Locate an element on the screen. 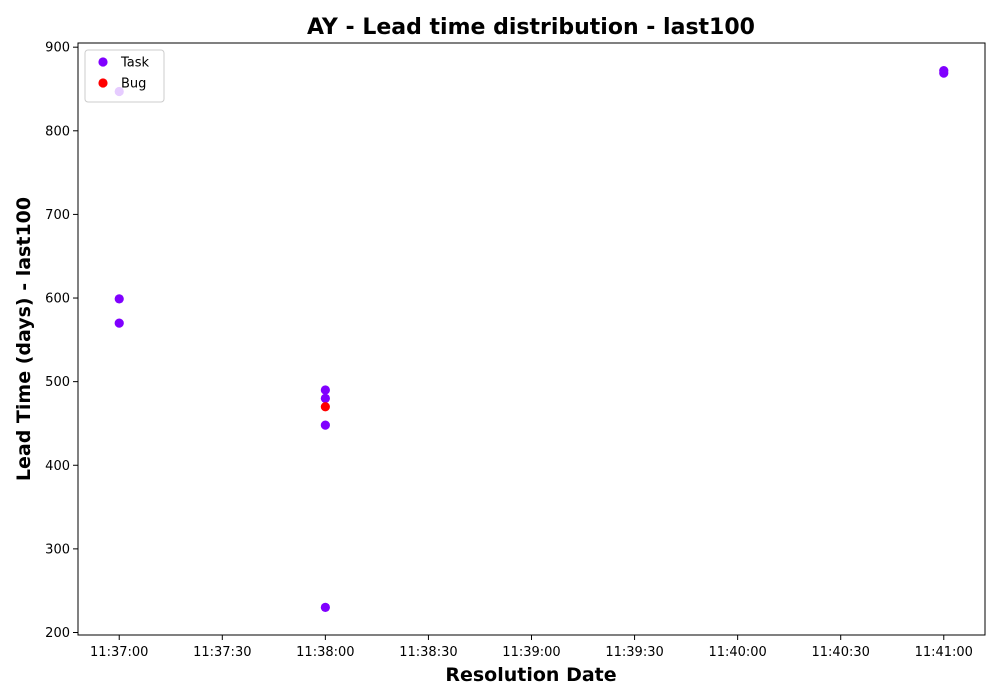  x-tick-label: 11:40:00 is located at coordinates (737, 652).